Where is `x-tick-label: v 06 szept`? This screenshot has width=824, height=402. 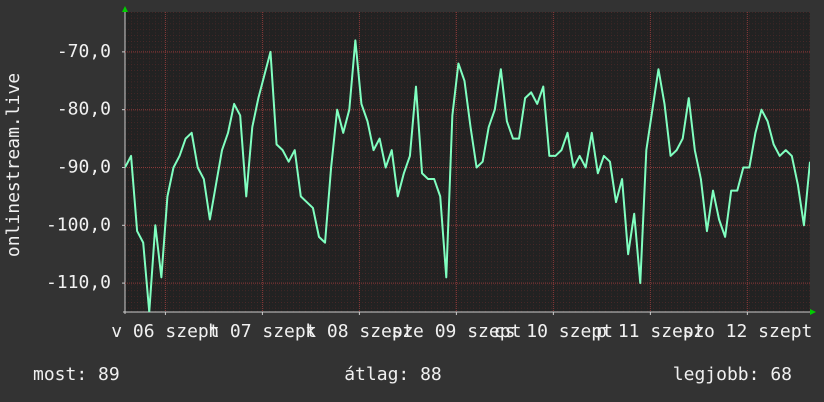 x-tick-label: v 06 szept is located at coordinates (165, 331).